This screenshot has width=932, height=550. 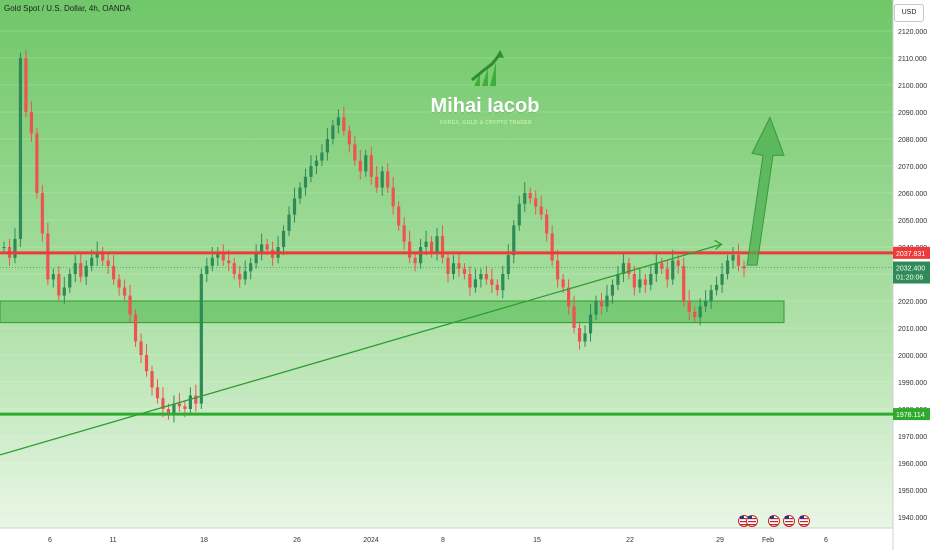 I want to click on x-tick-label: 18, so click(x=204, y=540).